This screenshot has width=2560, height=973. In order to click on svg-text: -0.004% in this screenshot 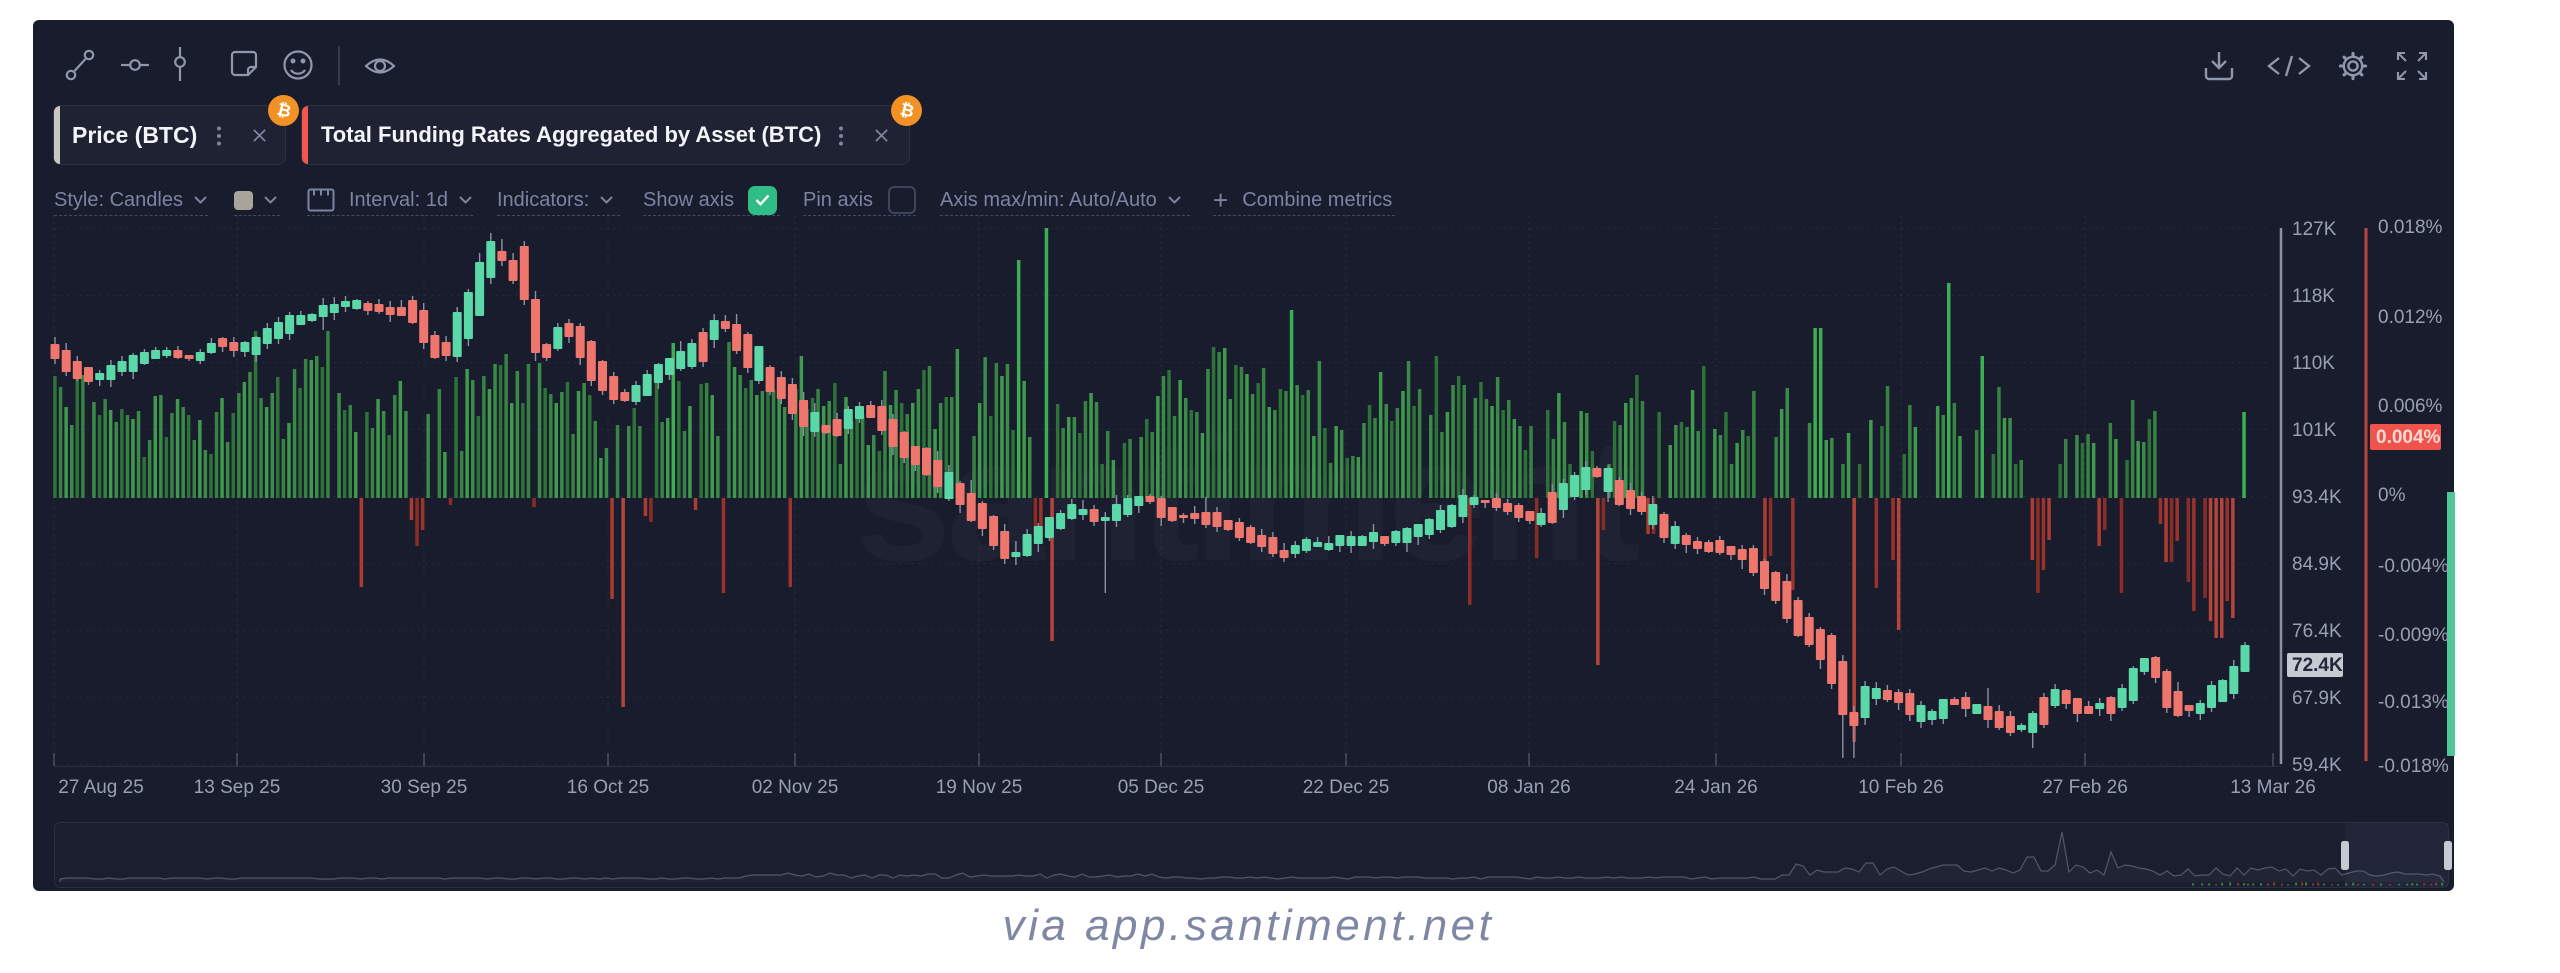, I will do `click(2413, 566)`.